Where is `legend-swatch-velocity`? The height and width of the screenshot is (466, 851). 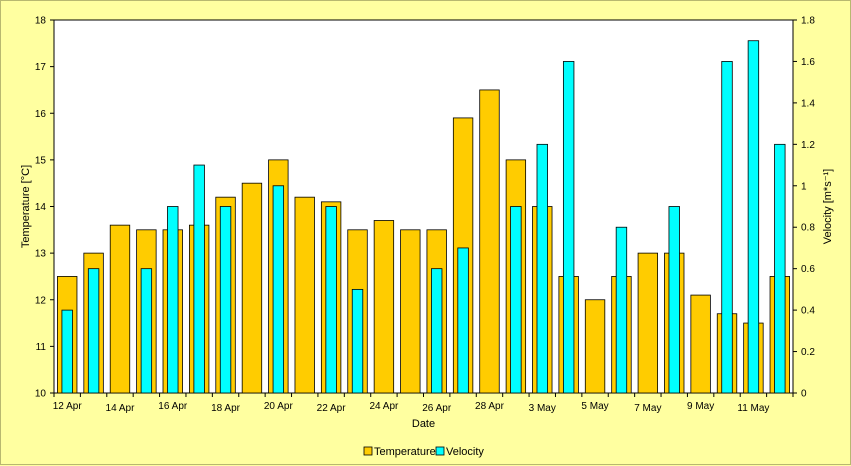 legend-swatch-velocity is located at coordinates (440, 451).